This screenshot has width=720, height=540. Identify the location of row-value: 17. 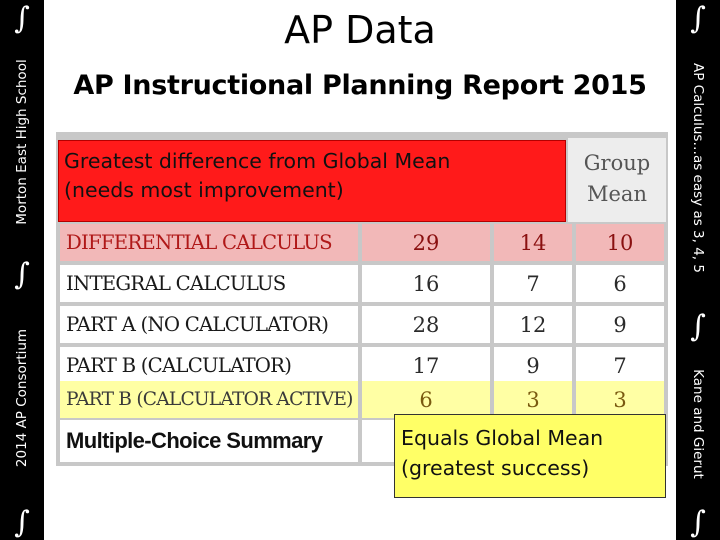
(426, 365).